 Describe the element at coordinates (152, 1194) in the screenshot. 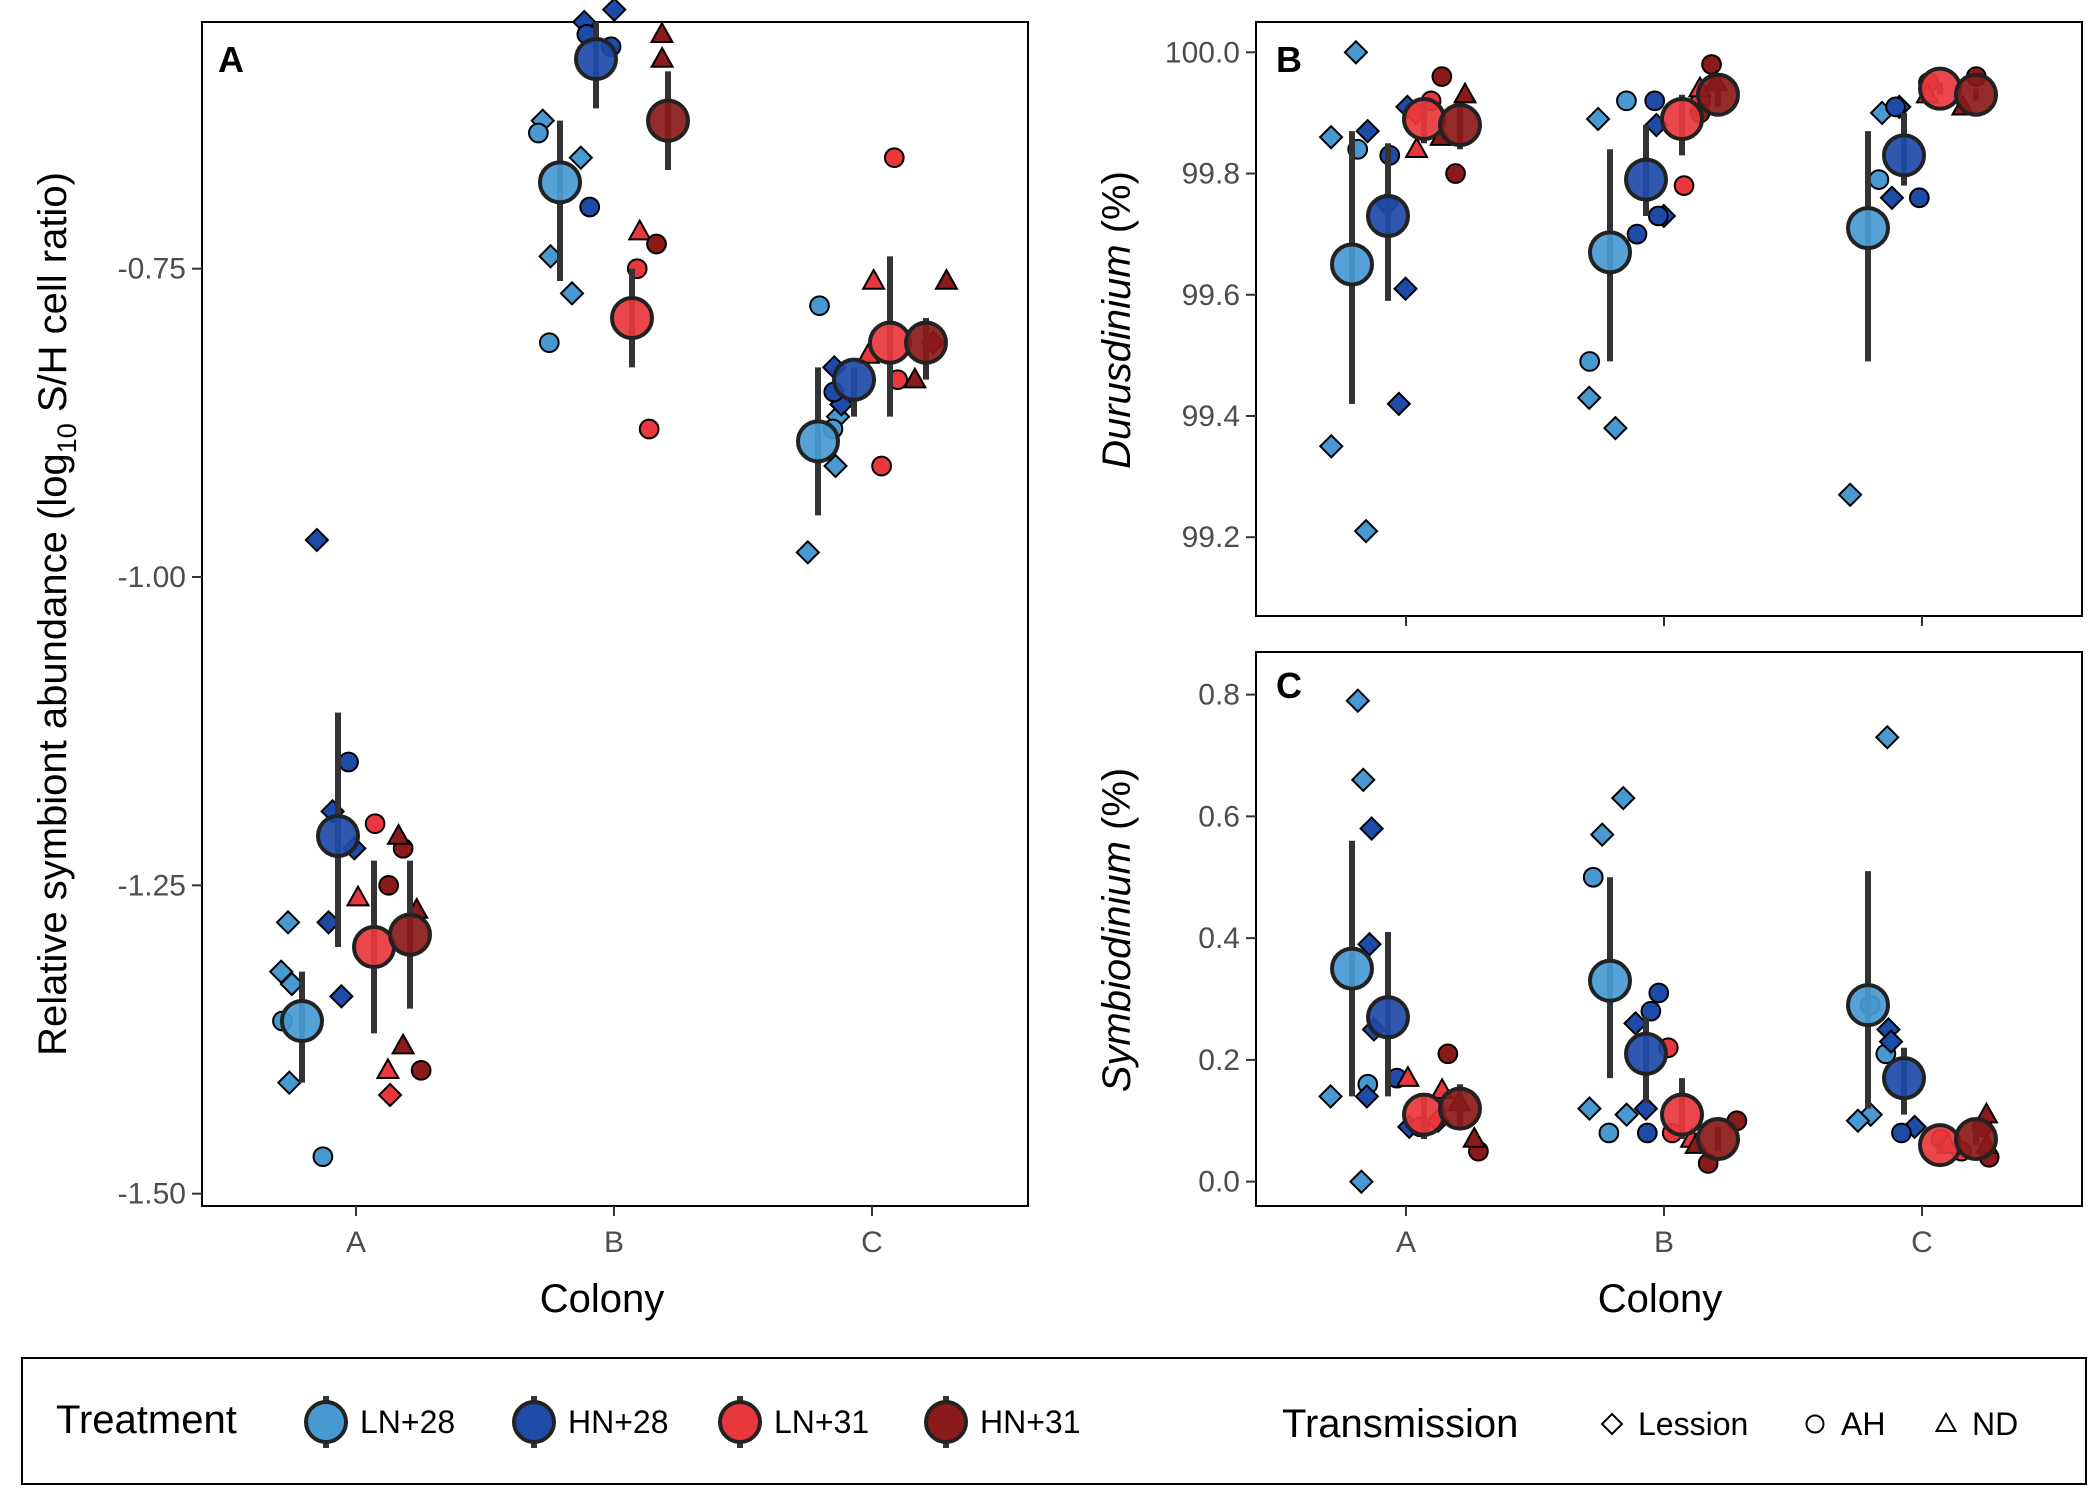

I see `y-tick-label: -1.50` at that location.